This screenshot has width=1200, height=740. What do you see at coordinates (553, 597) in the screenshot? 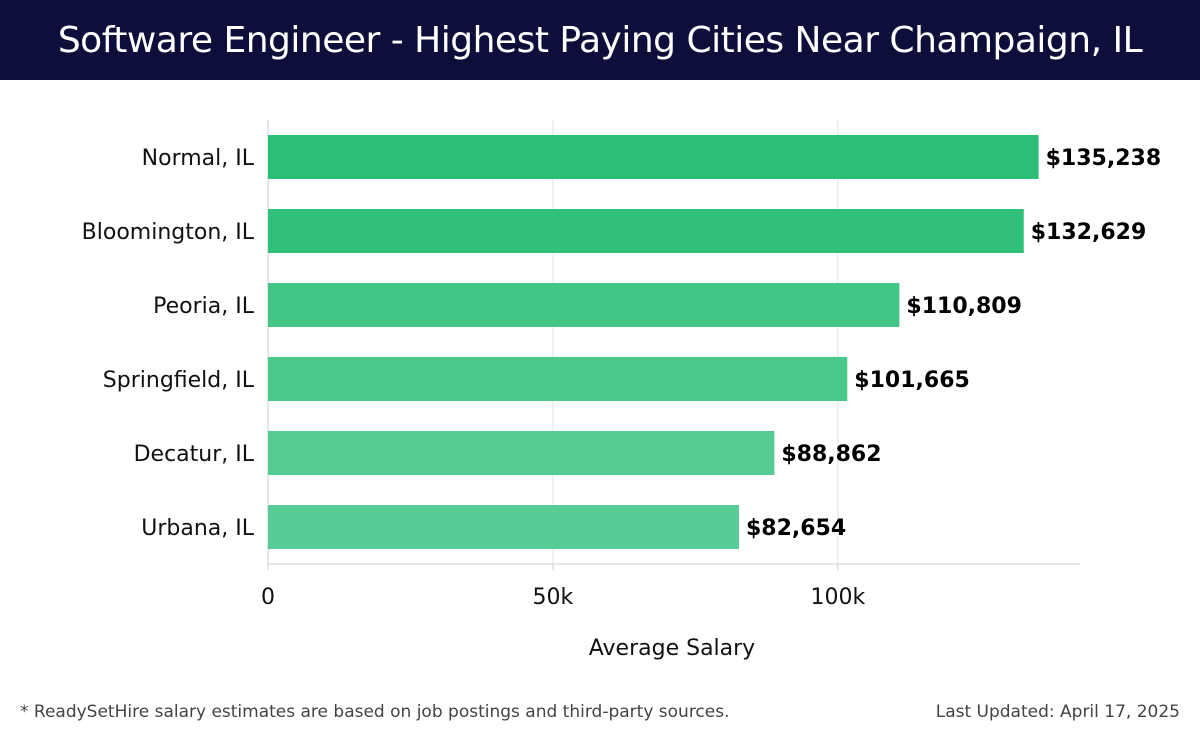
I see `x-tick-label: 50k` at bounding box center [553, 597].